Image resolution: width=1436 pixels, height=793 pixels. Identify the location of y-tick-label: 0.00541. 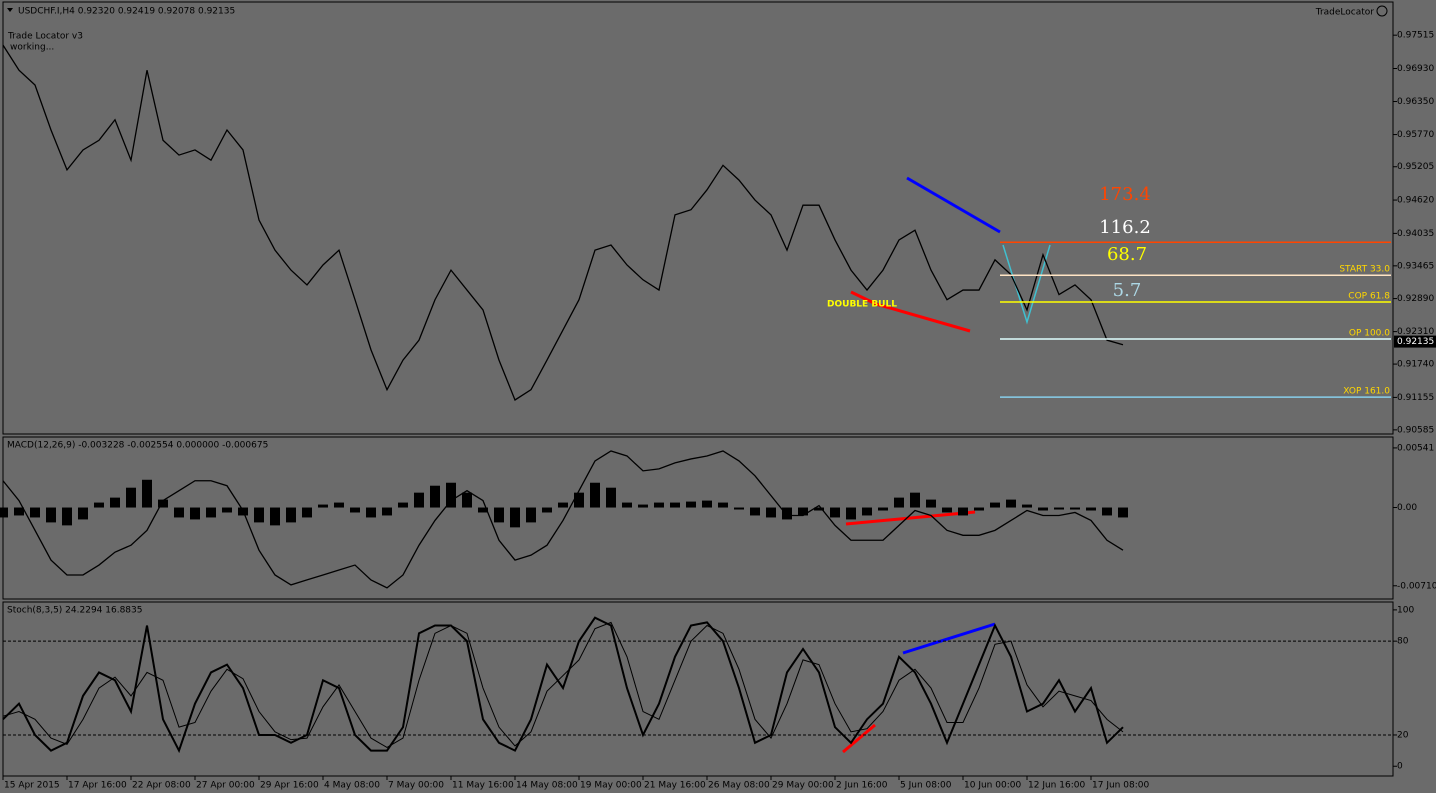
(1415, 448).